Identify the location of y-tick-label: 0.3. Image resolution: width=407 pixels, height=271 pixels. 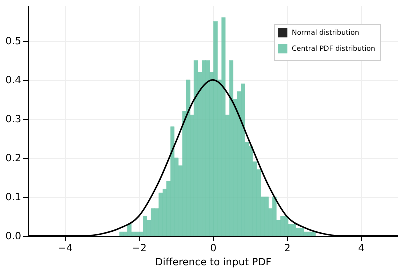
(14, 120).